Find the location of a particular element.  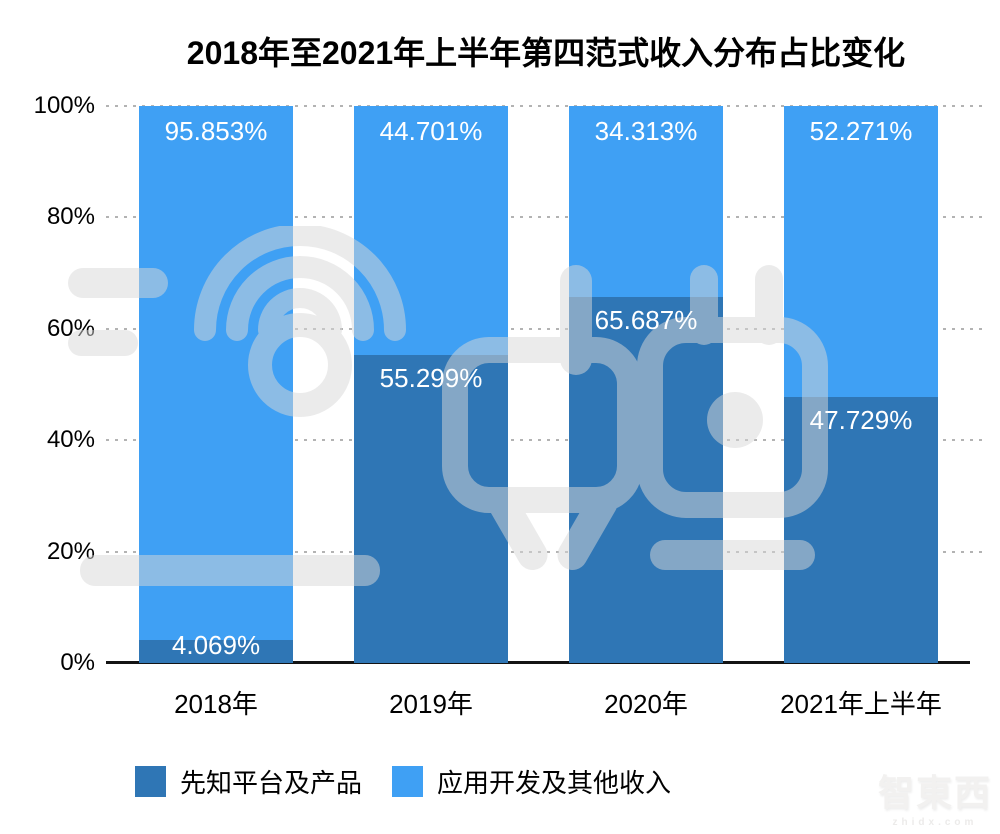

x-category-label-2020年: 2020年 is located at coordinates (646, 704).